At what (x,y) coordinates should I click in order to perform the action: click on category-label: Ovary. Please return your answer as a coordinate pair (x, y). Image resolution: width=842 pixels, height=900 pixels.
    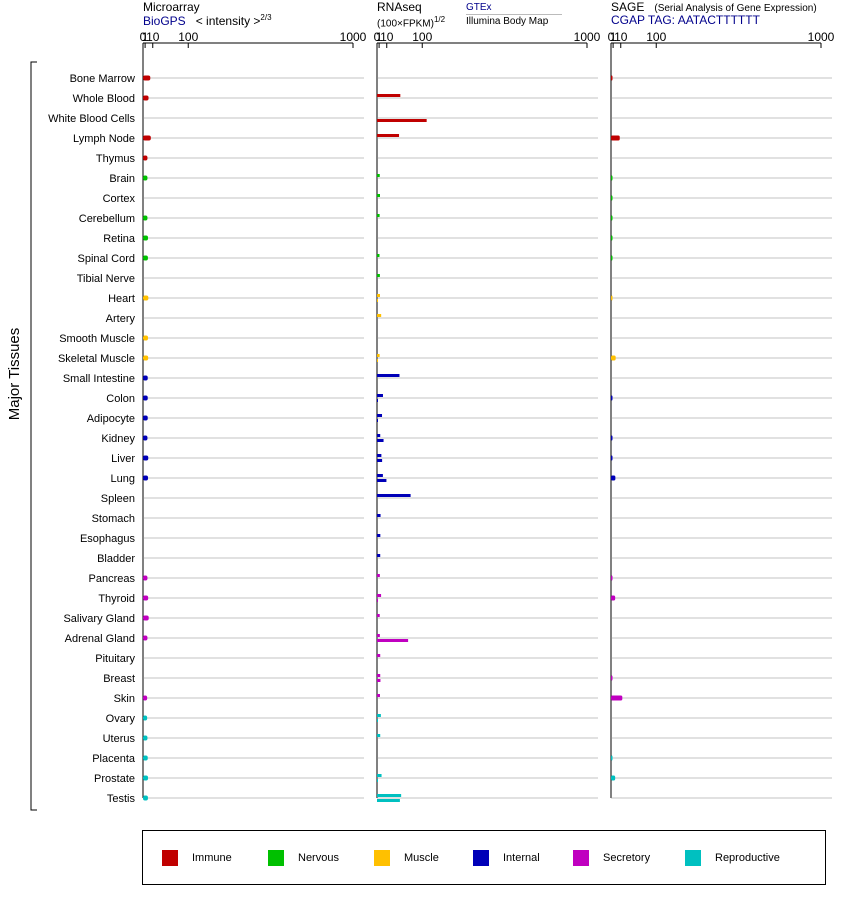
    Looking at the image, I should click on (121, 719).